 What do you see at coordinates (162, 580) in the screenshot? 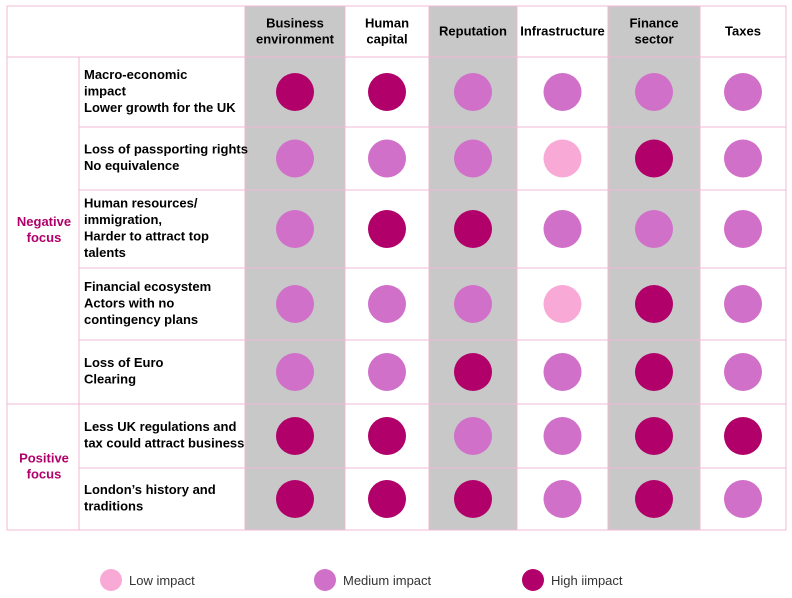
I see `legend-low-label: Low impact` at bounding box center [162, 580].